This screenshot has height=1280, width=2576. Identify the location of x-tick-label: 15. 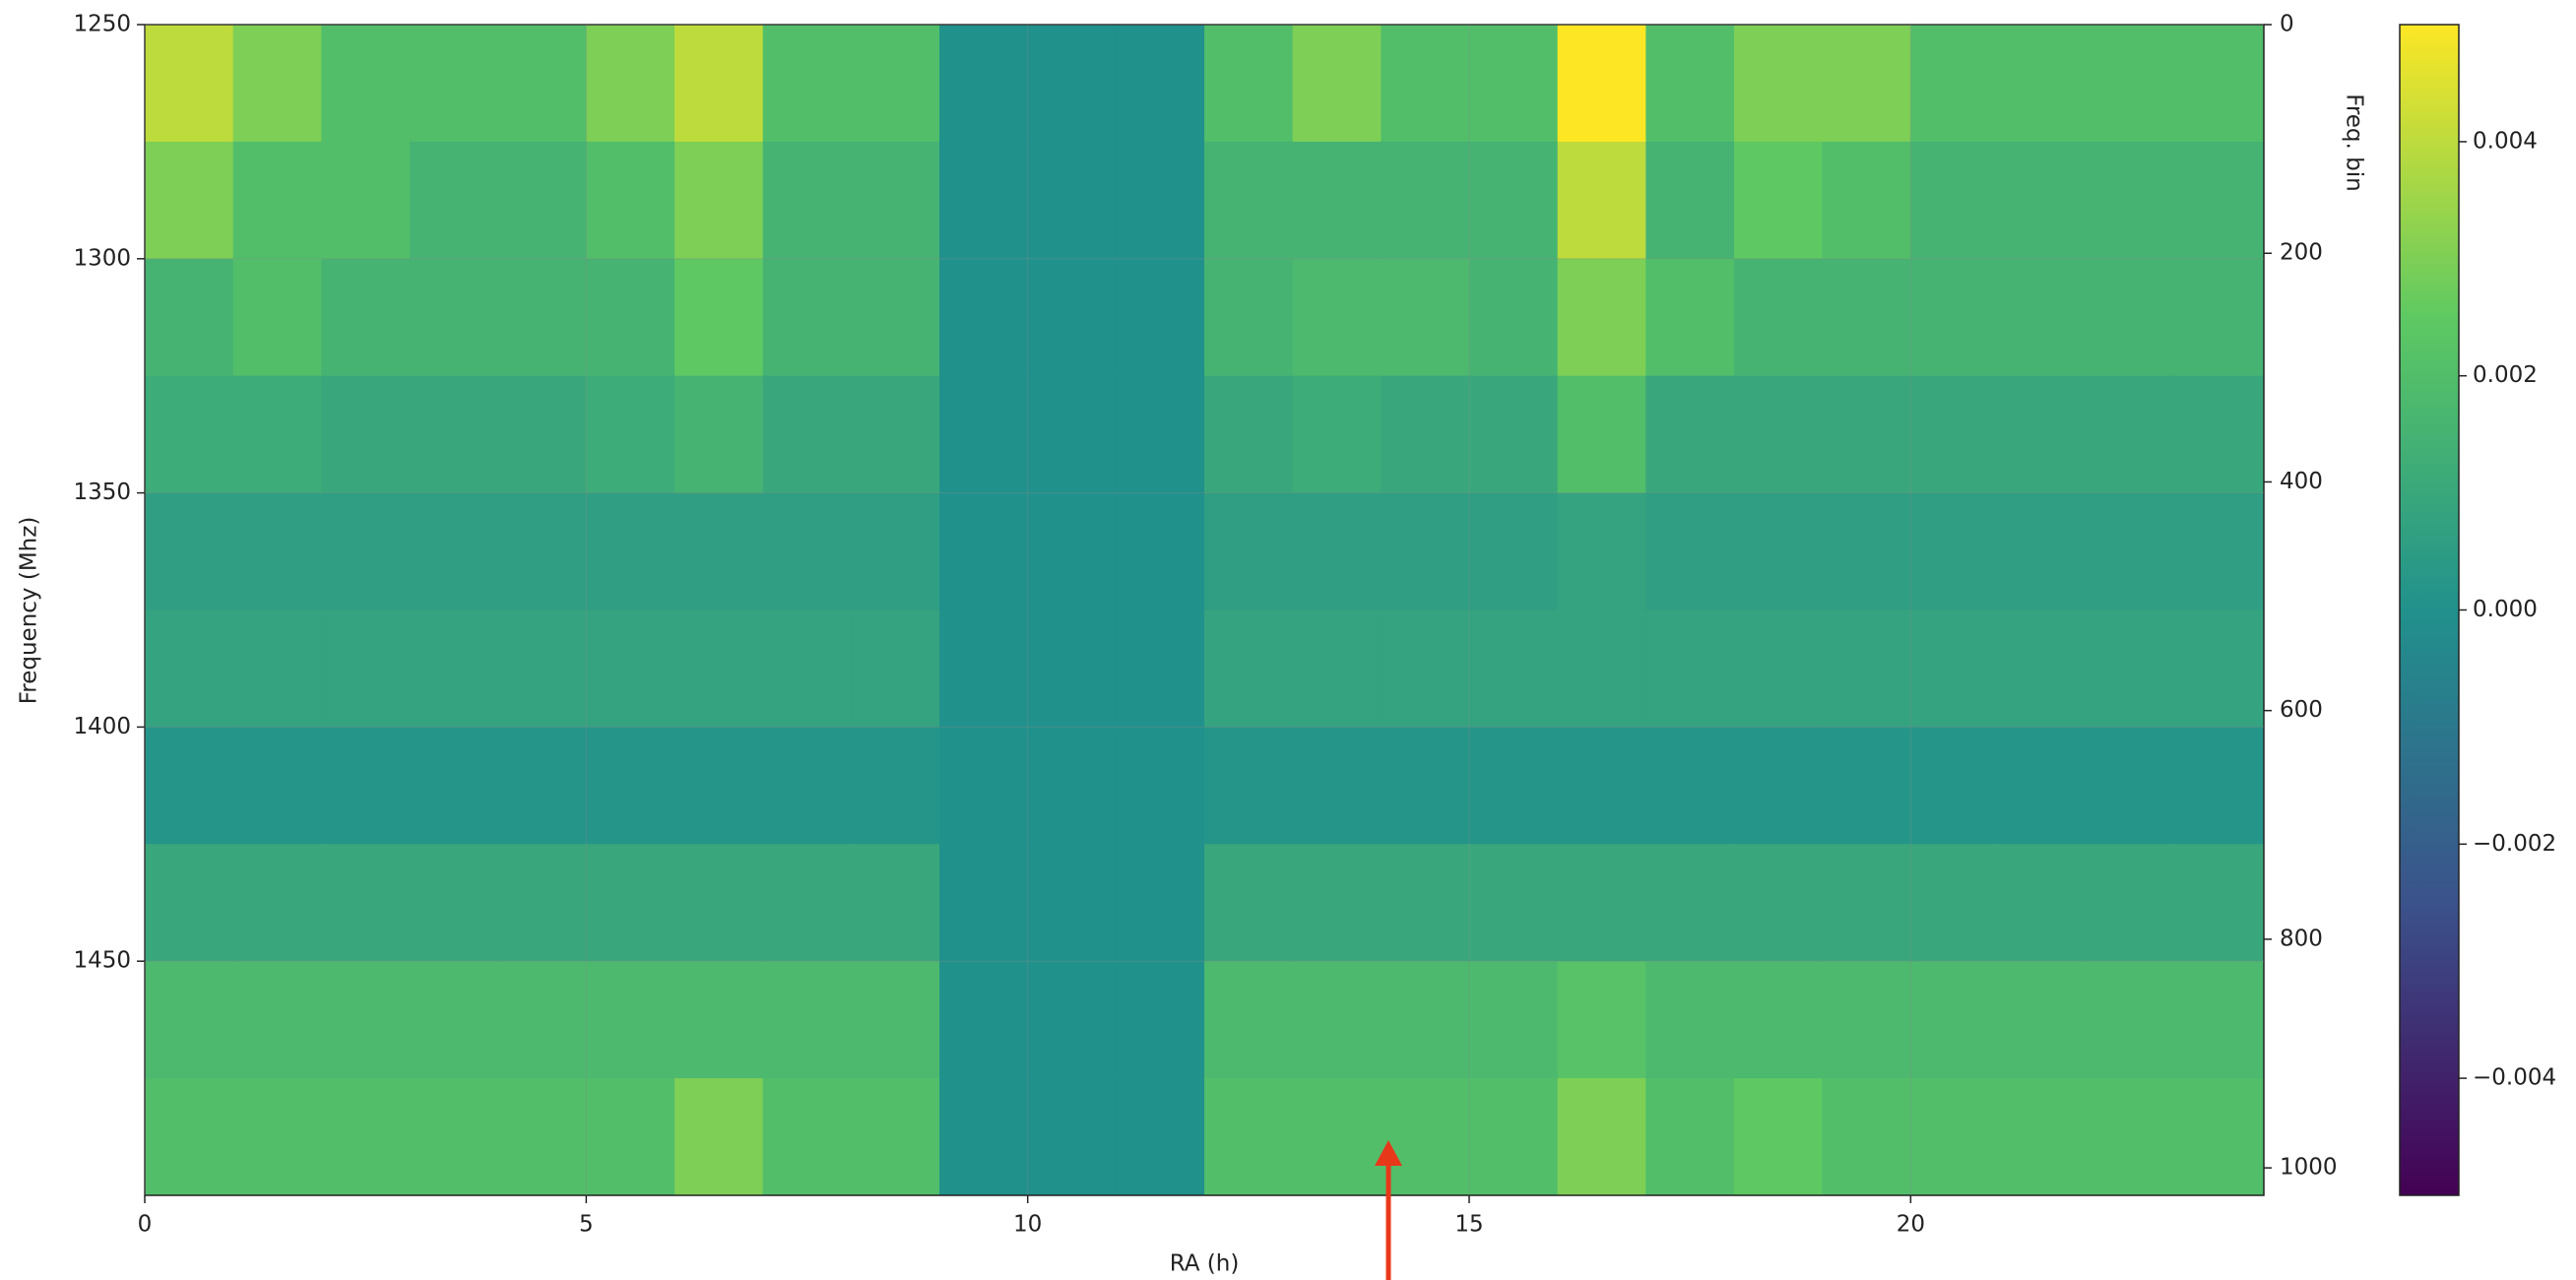
(1468, 1225).